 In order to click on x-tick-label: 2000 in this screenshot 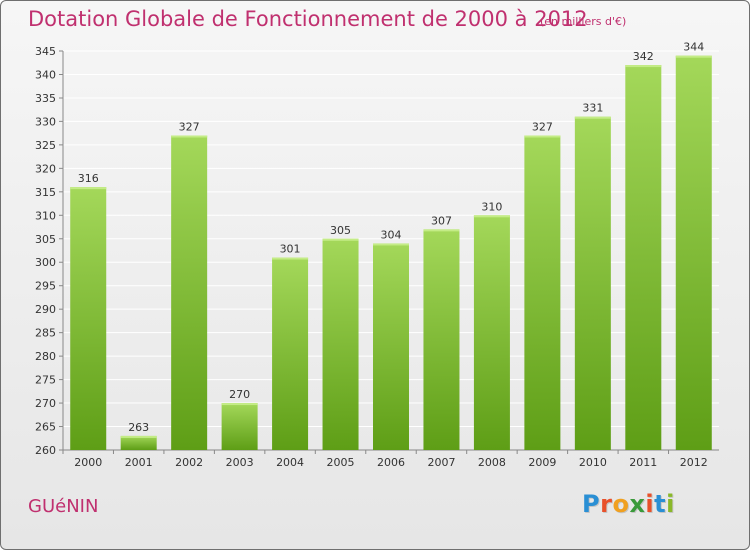, I will do `click(88, 462)`.